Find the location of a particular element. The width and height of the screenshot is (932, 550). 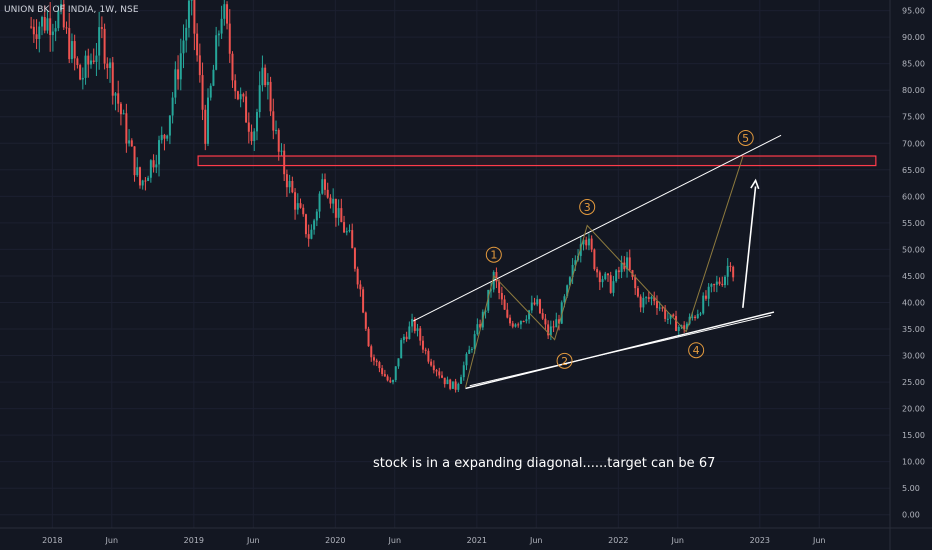

y-tick-label: 55.00 is located at coordinates (913, 223).